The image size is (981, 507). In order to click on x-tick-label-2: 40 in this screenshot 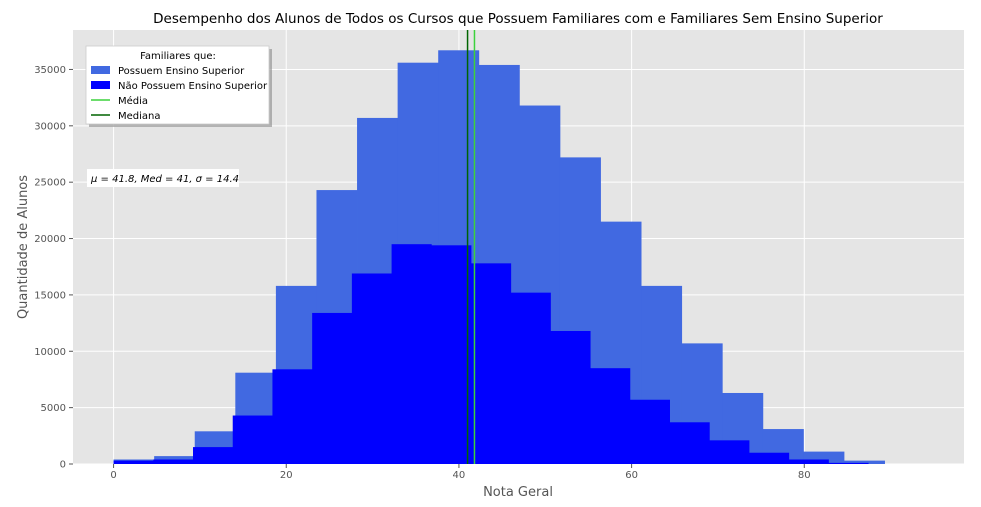, I will do `click(459, 475)`.